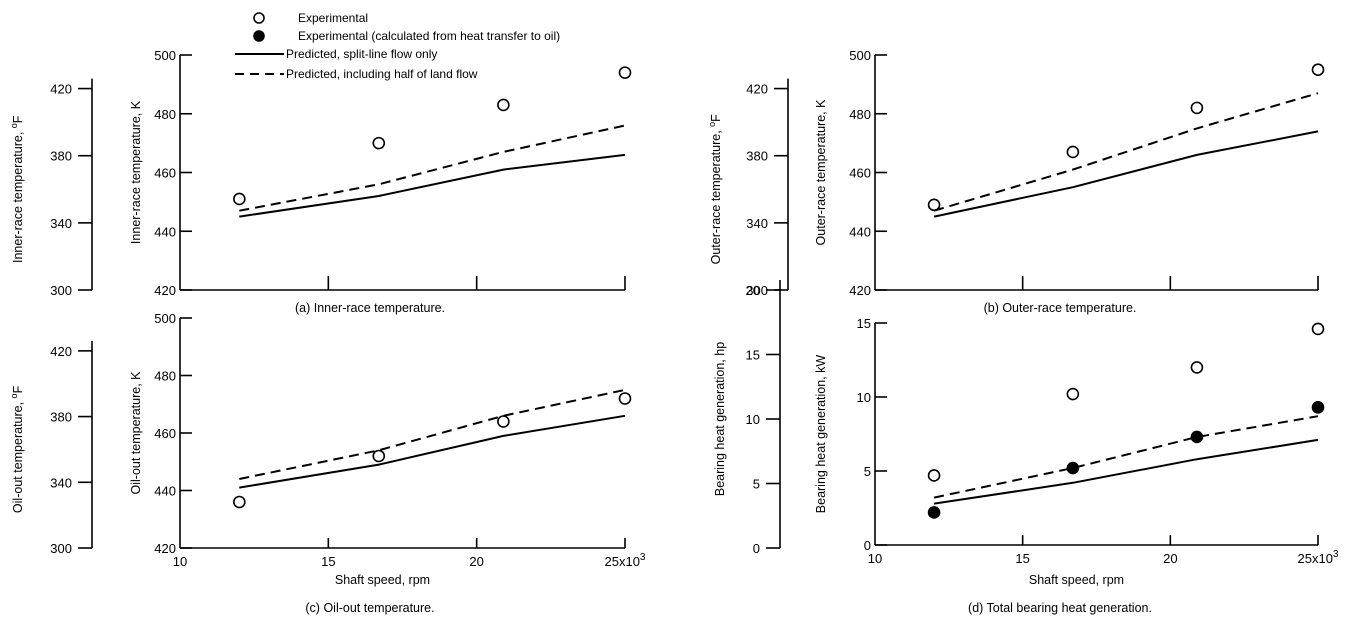 The image size is (1352, 620). I want to click on secondary-y-tick-label: 10, so click(753, 419).